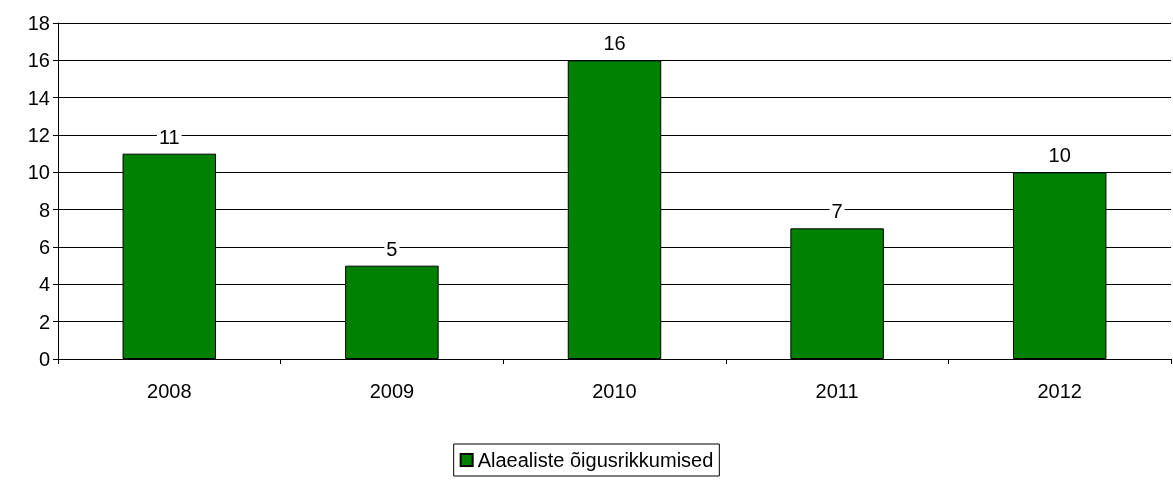 This screenshot has height=486, width=1173. Describe the element at coordinates (38, 60) in the screenshot. I see `y-tick-label: 16` at that location.